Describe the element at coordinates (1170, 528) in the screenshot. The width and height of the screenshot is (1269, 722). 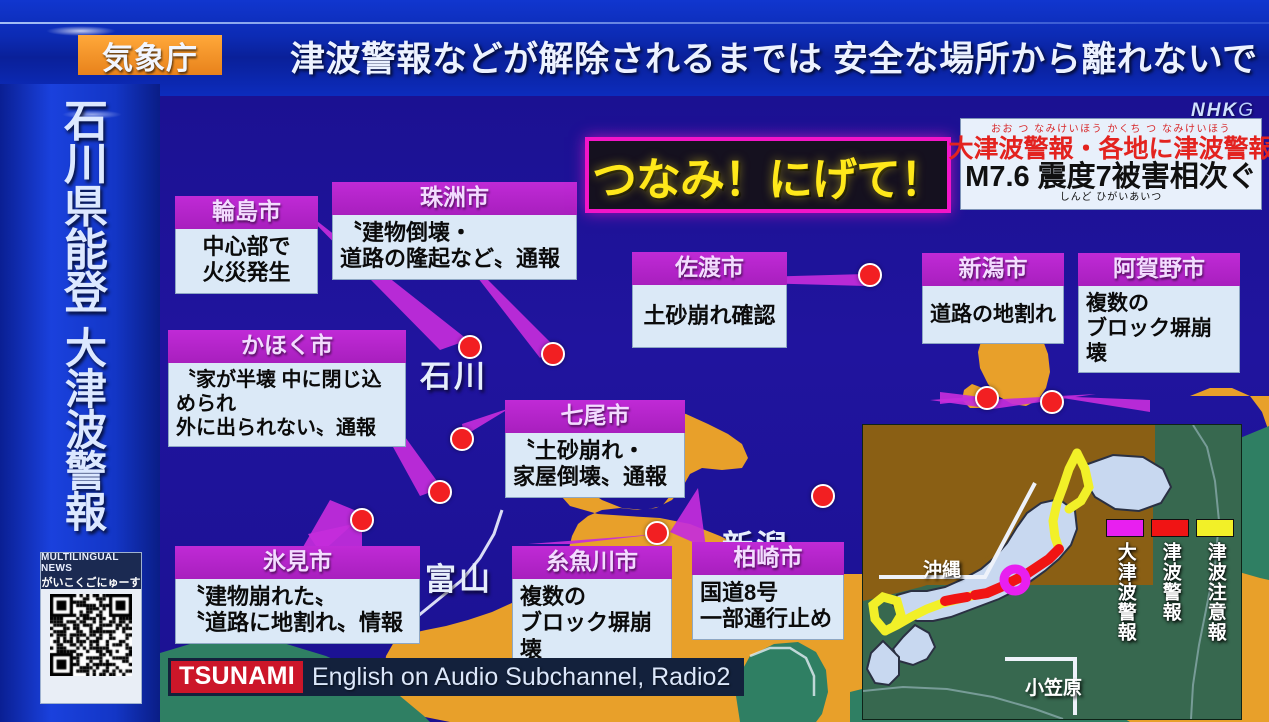
I see `legend-swatch-red` at that location.